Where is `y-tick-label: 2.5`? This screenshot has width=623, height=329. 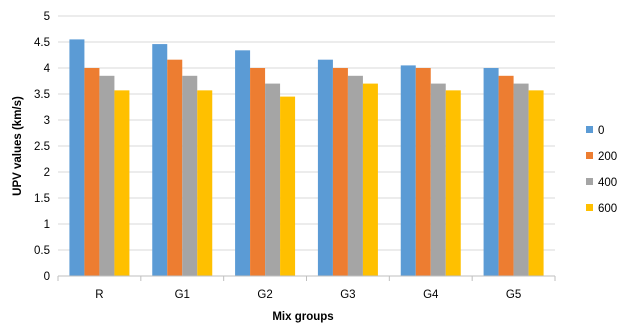
y-tick-label: 2.5 is located at coordinates (42, 147).